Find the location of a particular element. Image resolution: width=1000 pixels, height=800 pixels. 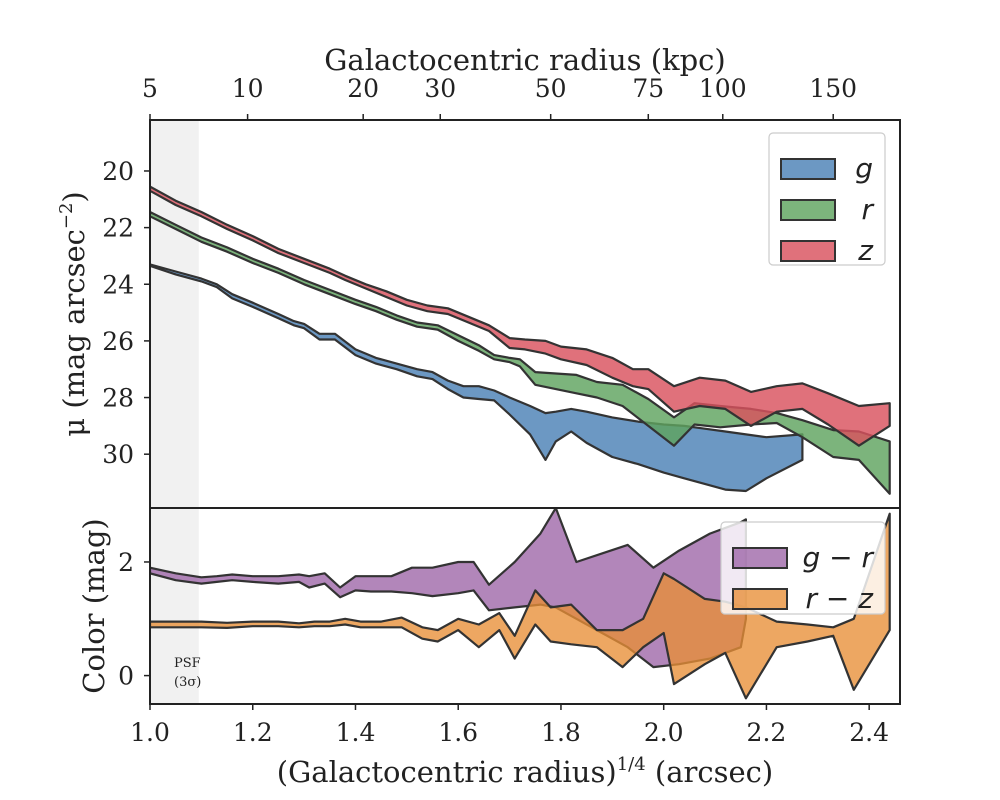

kpc-tick-label: 50 is located at coordinates (551, 88).